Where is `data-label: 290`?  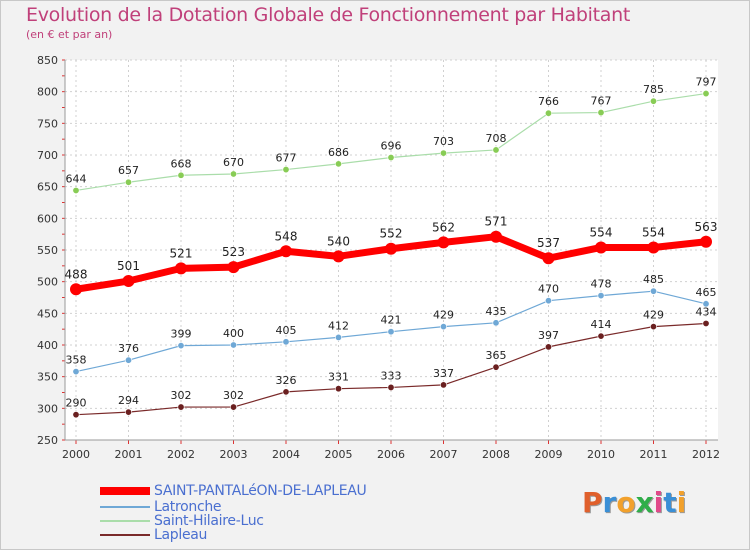
data-label: 290 is located at coordinates (76, 403).